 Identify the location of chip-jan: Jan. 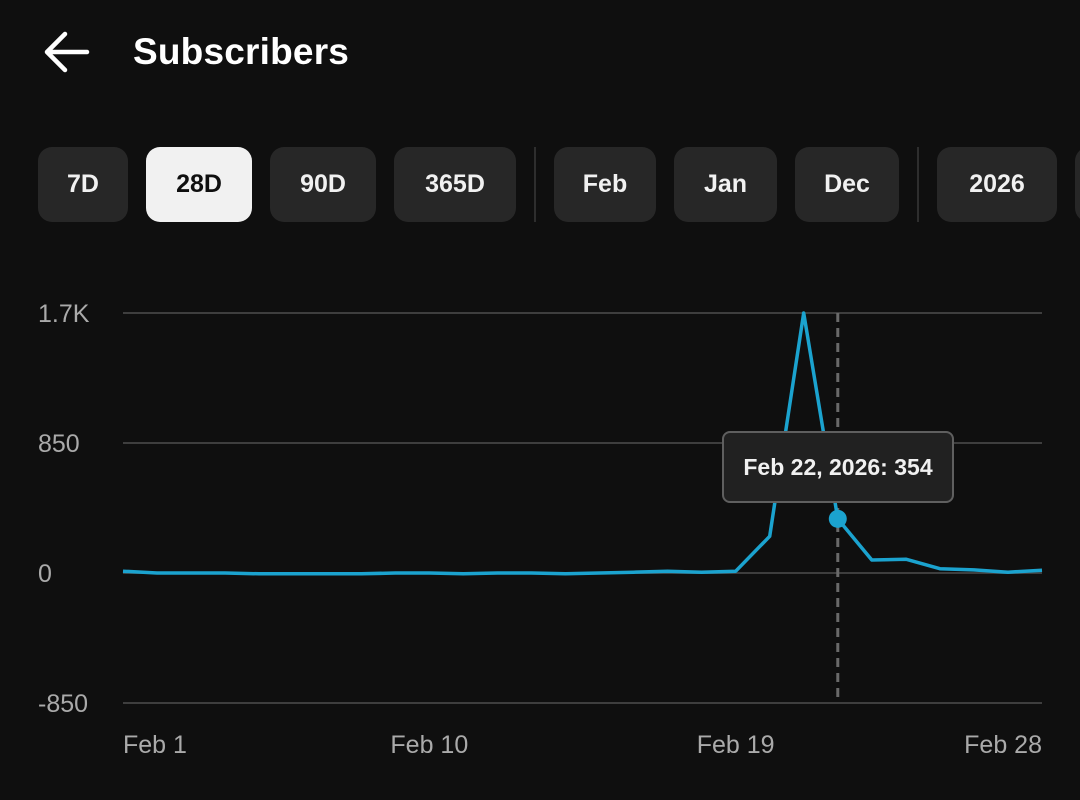
(725, 184).